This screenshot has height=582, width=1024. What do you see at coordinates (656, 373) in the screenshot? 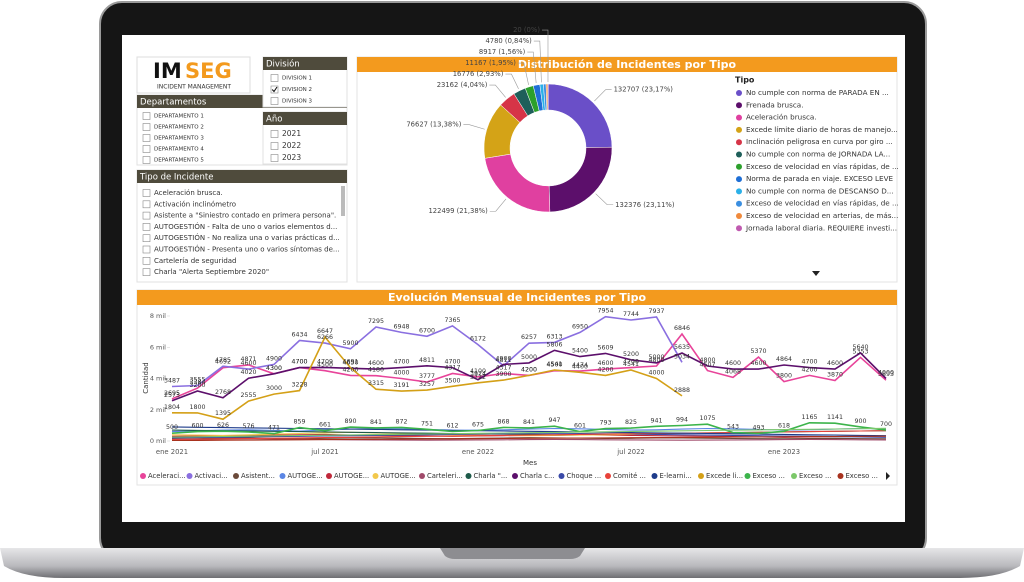
I see `data-label: 4000` at bounding box center [656, 373].